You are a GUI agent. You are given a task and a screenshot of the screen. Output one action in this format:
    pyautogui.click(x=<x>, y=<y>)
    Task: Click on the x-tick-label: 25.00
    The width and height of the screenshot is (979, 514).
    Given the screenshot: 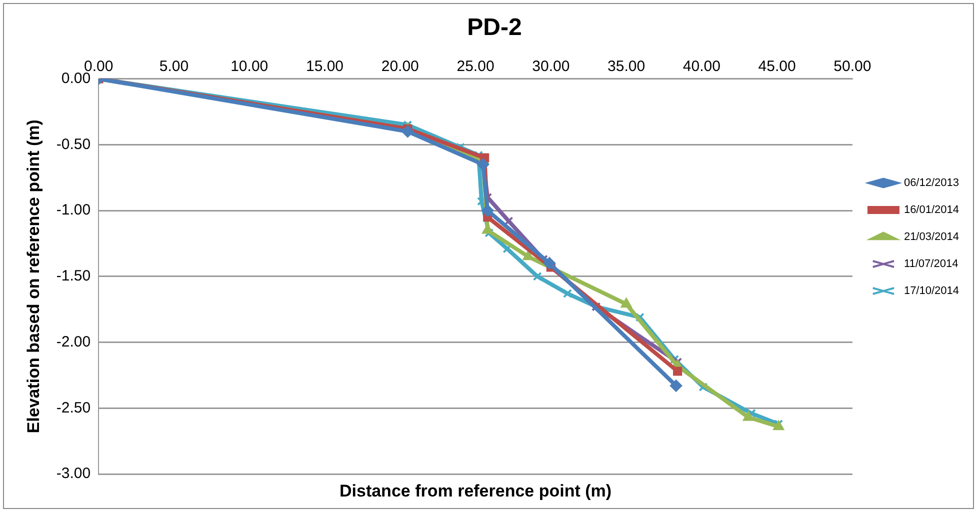 What is the action you would take?
    pyautogui.click(x=475, y=66)
    